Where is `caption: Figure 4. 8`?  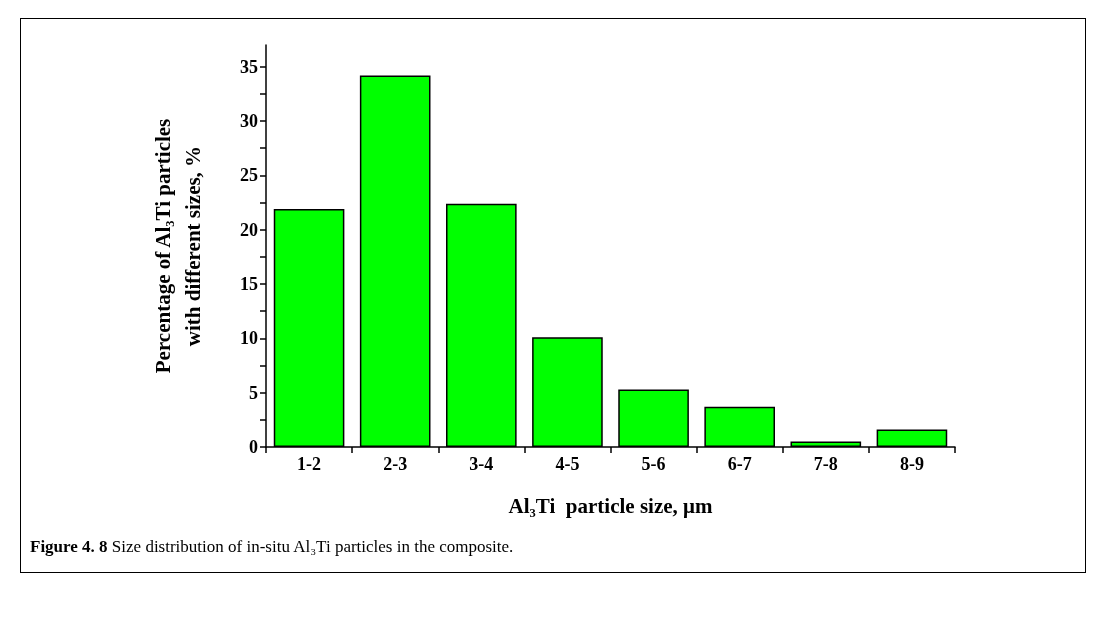 caption: Figure 4. 8 is located at coordinates (69, 546).